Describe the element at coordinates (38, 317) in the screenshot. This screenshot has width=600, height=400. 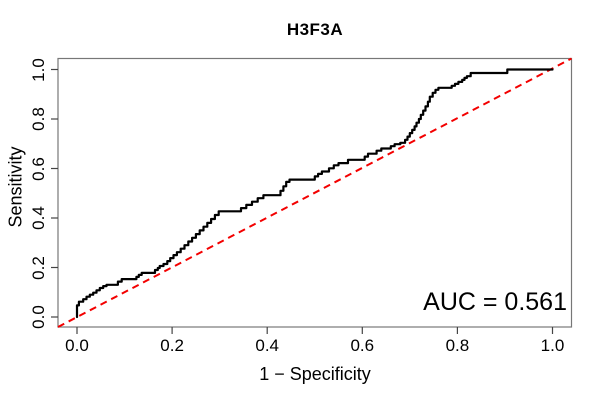
I see `y-tick-label: 0.0` at that location.